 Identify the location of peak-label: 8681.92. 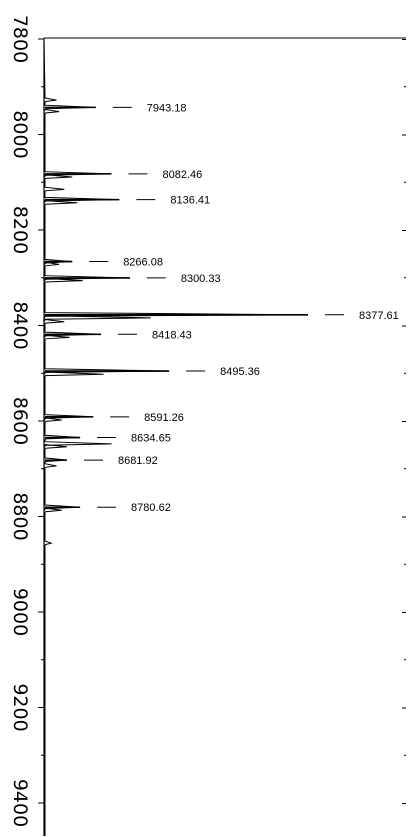
(138, 461).